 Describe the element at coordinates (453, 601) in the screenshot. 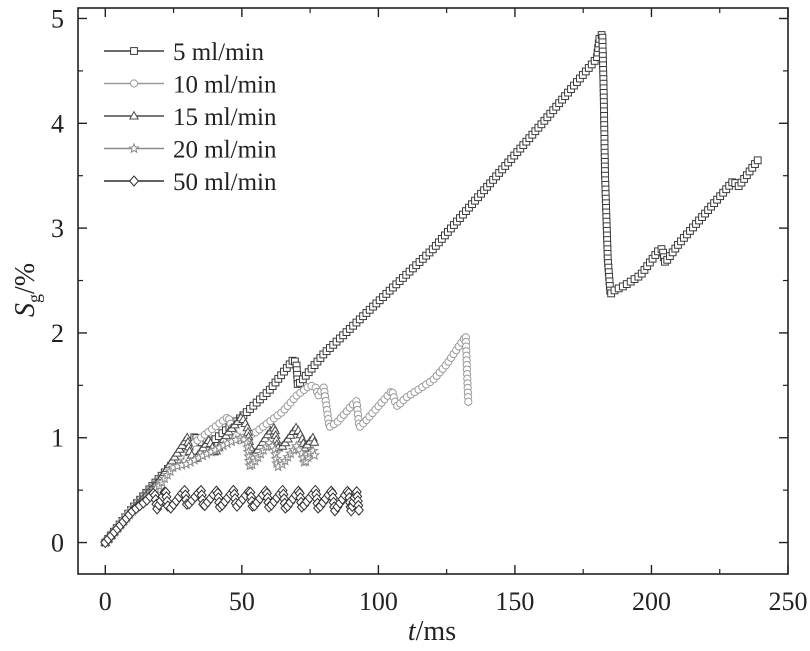

I see `x-tick-labels: 0 50 100 150 200 250` at that location.